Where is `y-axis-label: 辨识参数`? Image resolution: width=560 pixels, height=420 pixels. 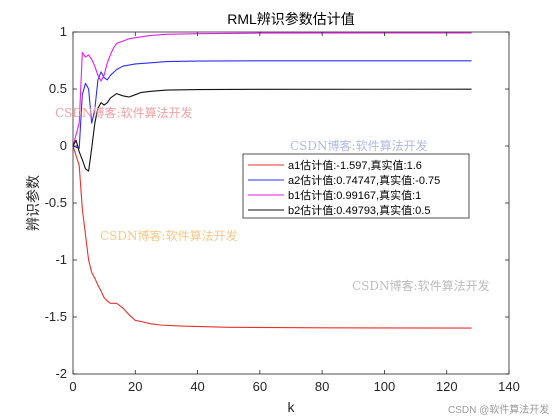
y-axis-label: 辨识参数 is located at coordinates (33, 203).